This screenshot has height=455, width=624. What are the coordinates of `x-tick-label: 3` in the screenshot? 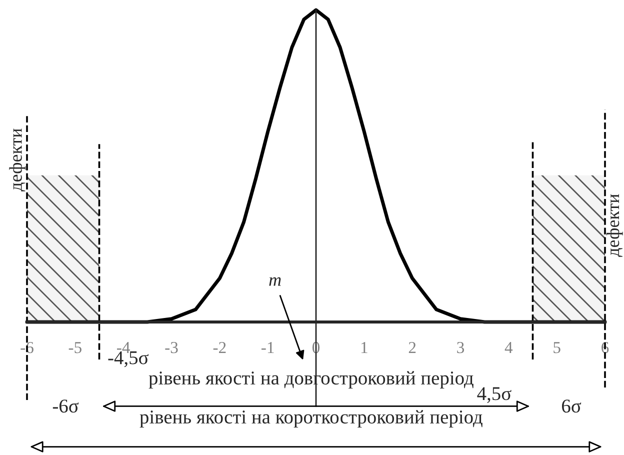 It's located at (460, 348).